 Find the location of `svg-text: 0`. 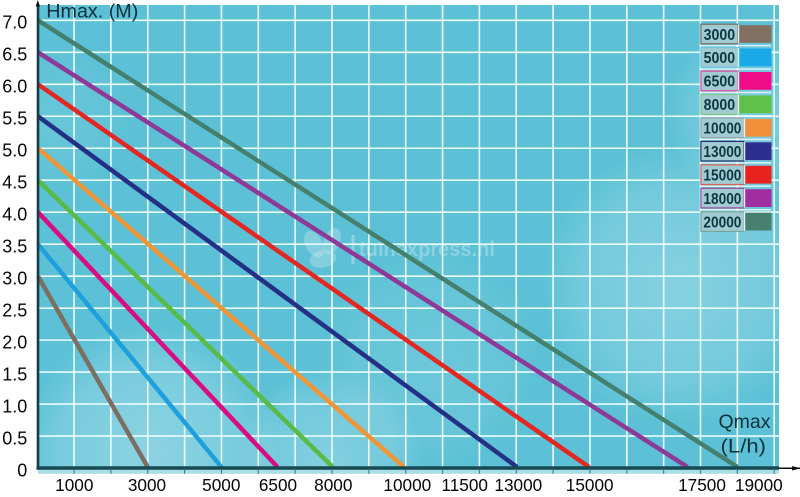

svg-text: 0 is located at coordinates (22, 470).